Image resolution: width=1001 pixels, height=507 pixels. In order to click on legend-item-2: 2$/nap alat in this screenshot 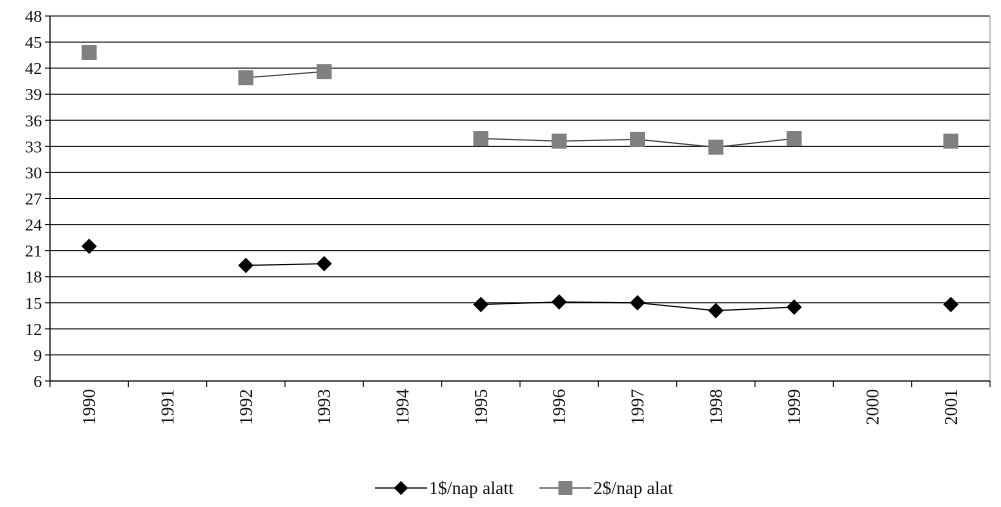, I will do `click(606, 488)`.